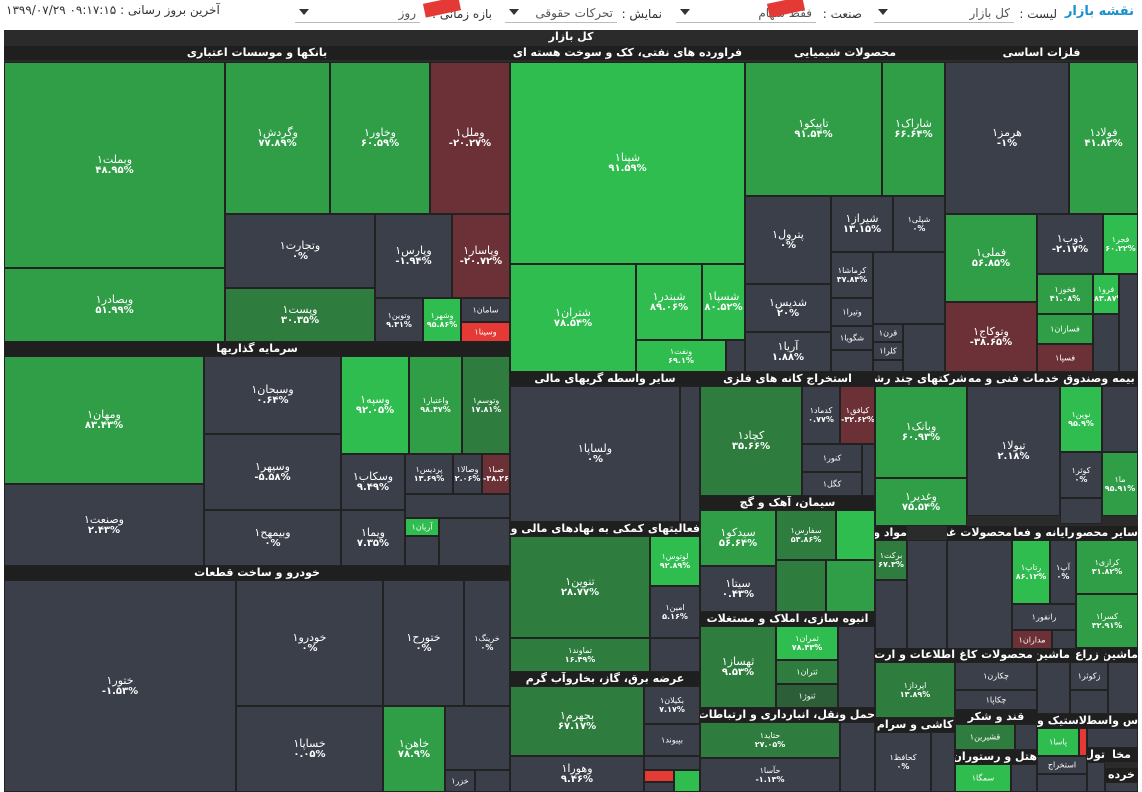  Describe the element at coordinates (788, 352) in the screenshot. I see `stock-arya: آریا۱ ۱.۸۸%` at that location.